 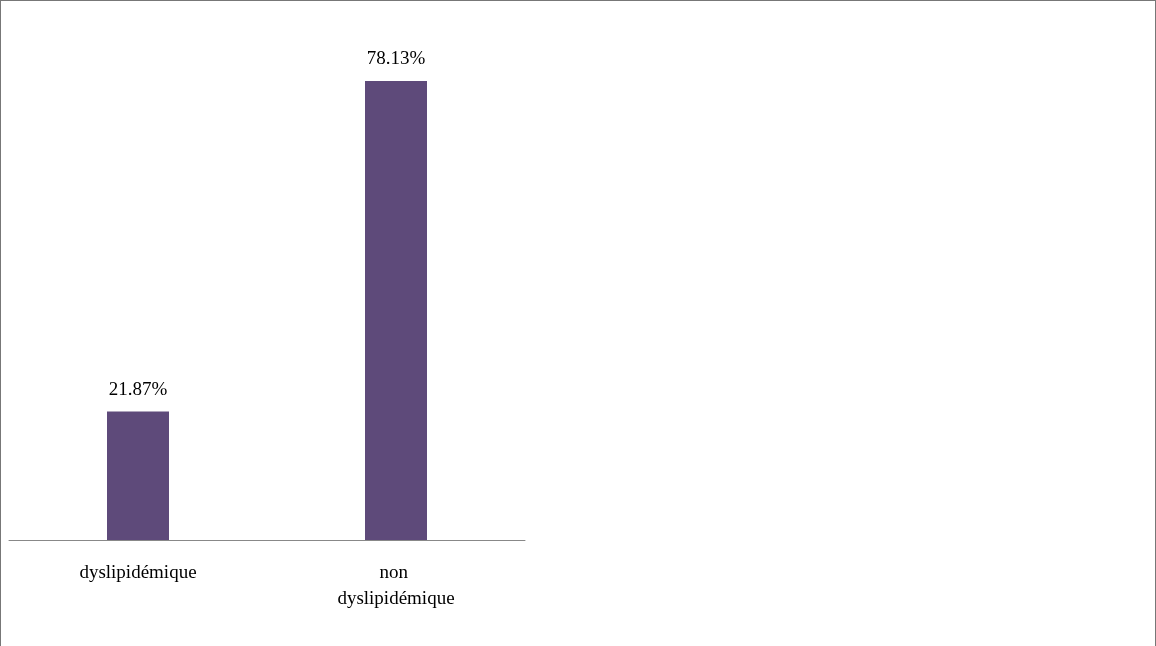 What do you see at coordinates (138, 571) in the screenshot?
I see `x-tick-label: dyslipidémique` at bounding box center [138, 571].